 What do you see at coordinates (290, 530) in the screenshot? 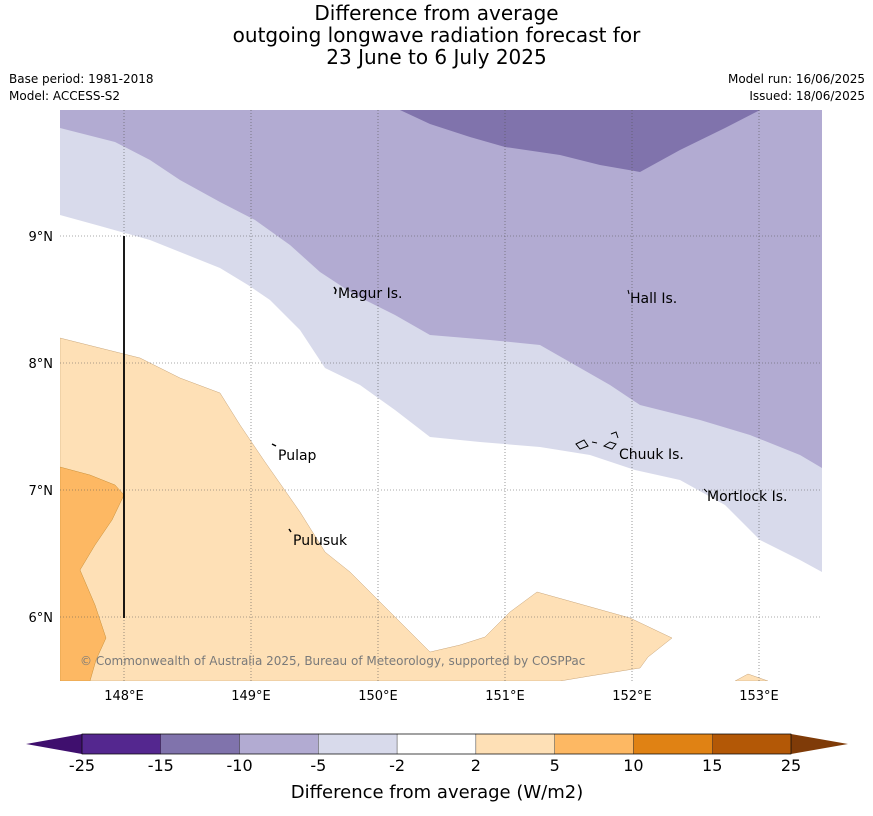
I see `island-pulusuk` at bounding box center [290, 530].